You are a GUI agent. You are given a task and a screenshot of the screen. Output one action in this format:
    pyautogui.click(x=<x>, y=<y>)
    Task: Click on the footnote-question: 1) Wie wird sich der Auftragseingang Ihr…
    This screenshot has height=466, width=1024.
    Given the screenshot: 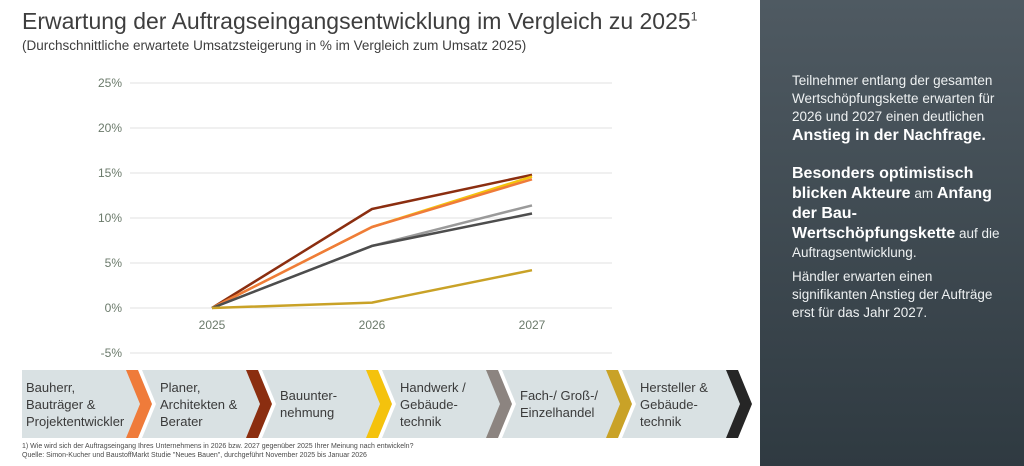 What is the action you would take?
    pyautogui.click(x=218, y=446)
    